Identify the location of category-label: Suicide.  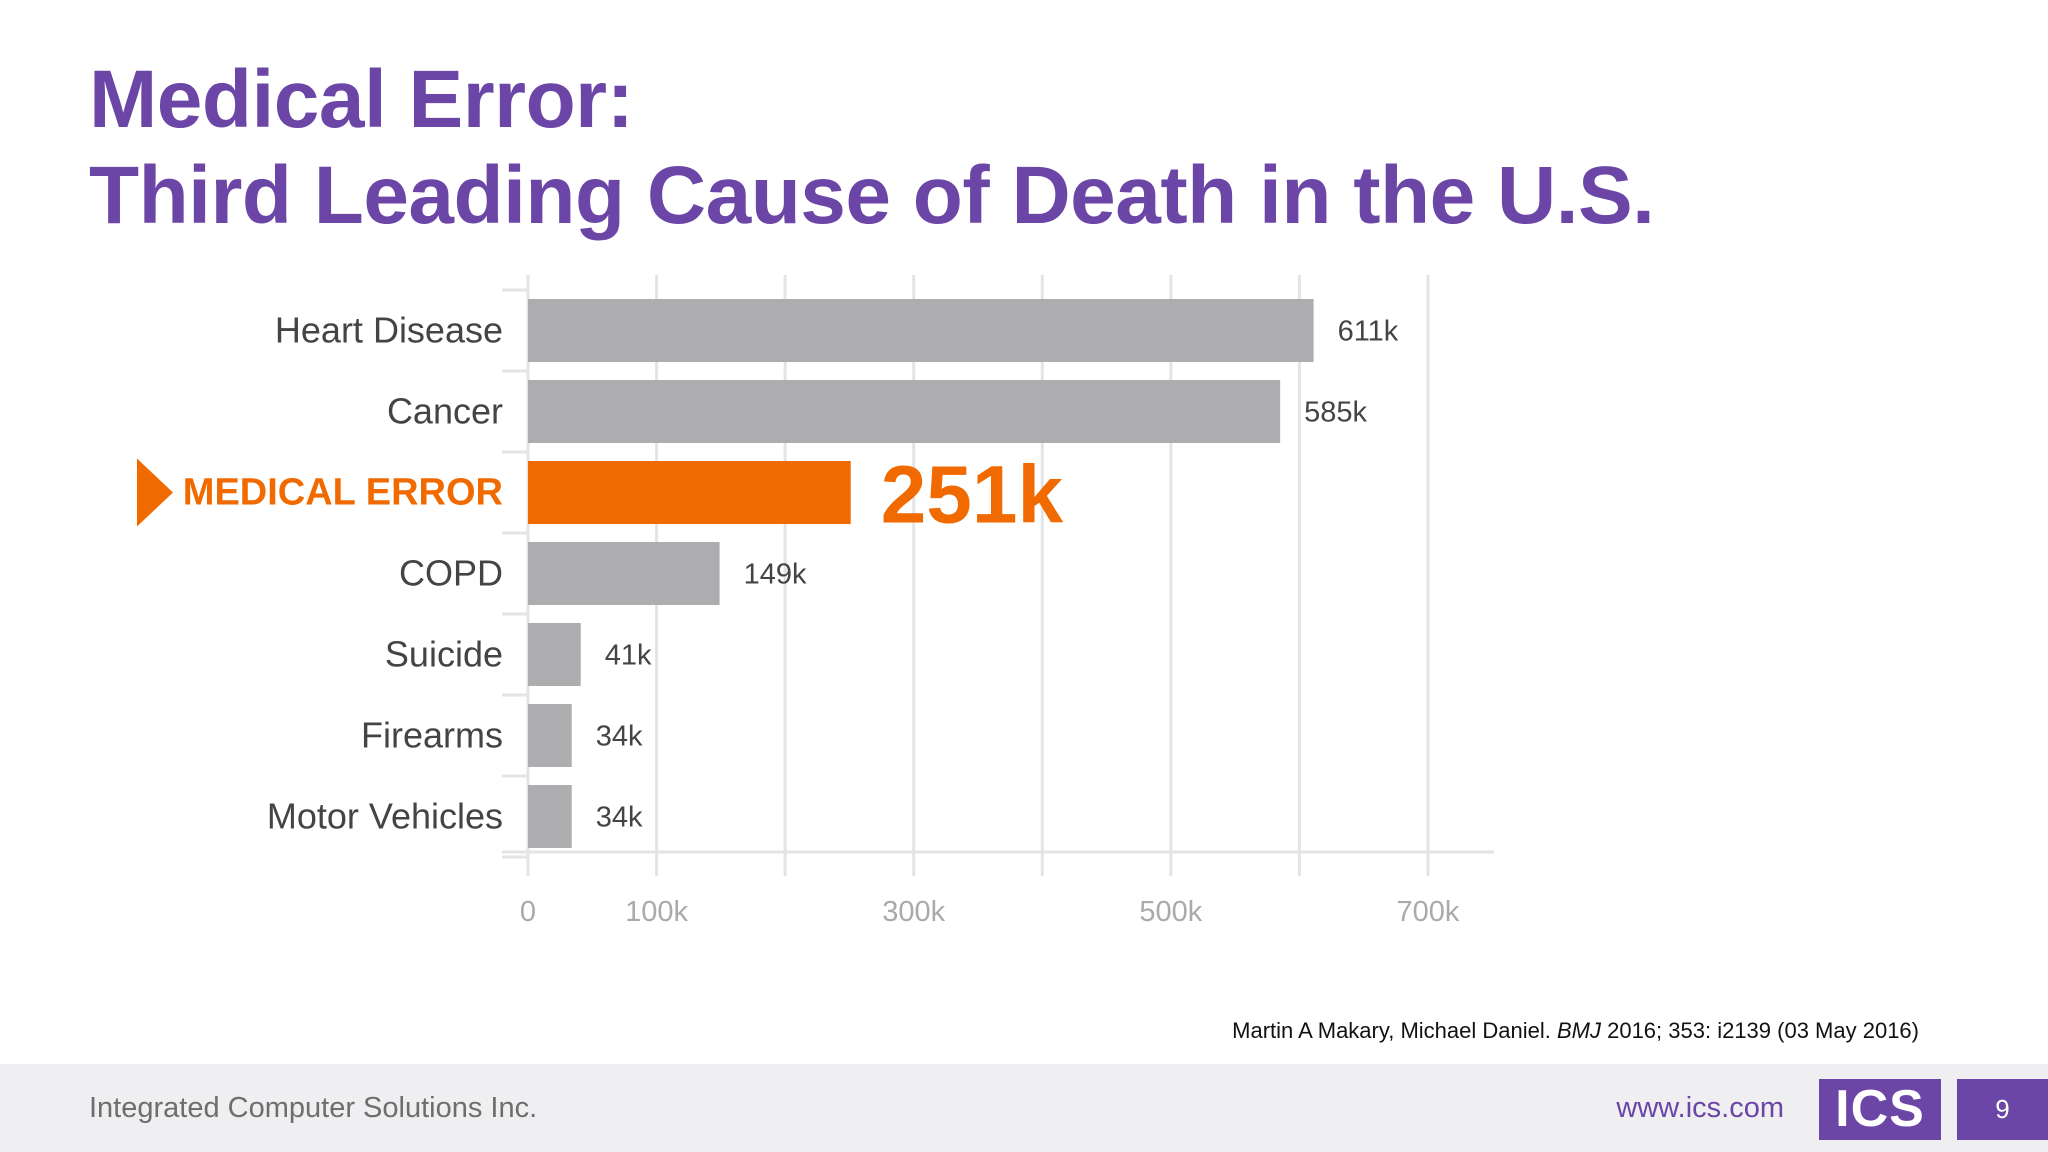
(444, 654).